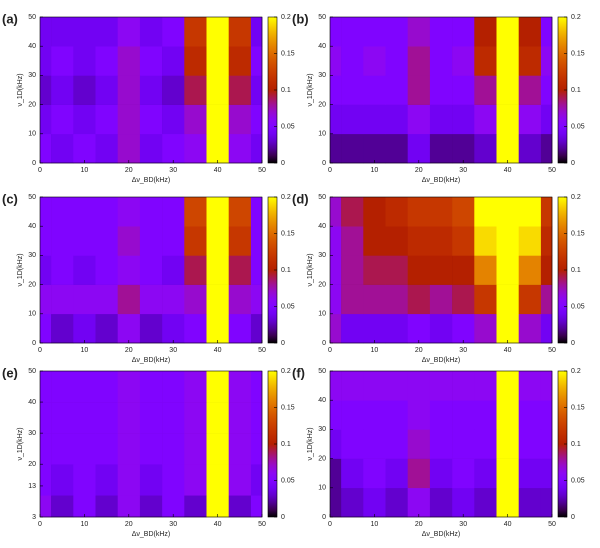 The height and width of the screenshot is (548, 600). What do you see at coordinates (441, 360) in the screenshot?
I see `x-axis-label: Δν_BD(kHz)` at bounding box center [441, 360].